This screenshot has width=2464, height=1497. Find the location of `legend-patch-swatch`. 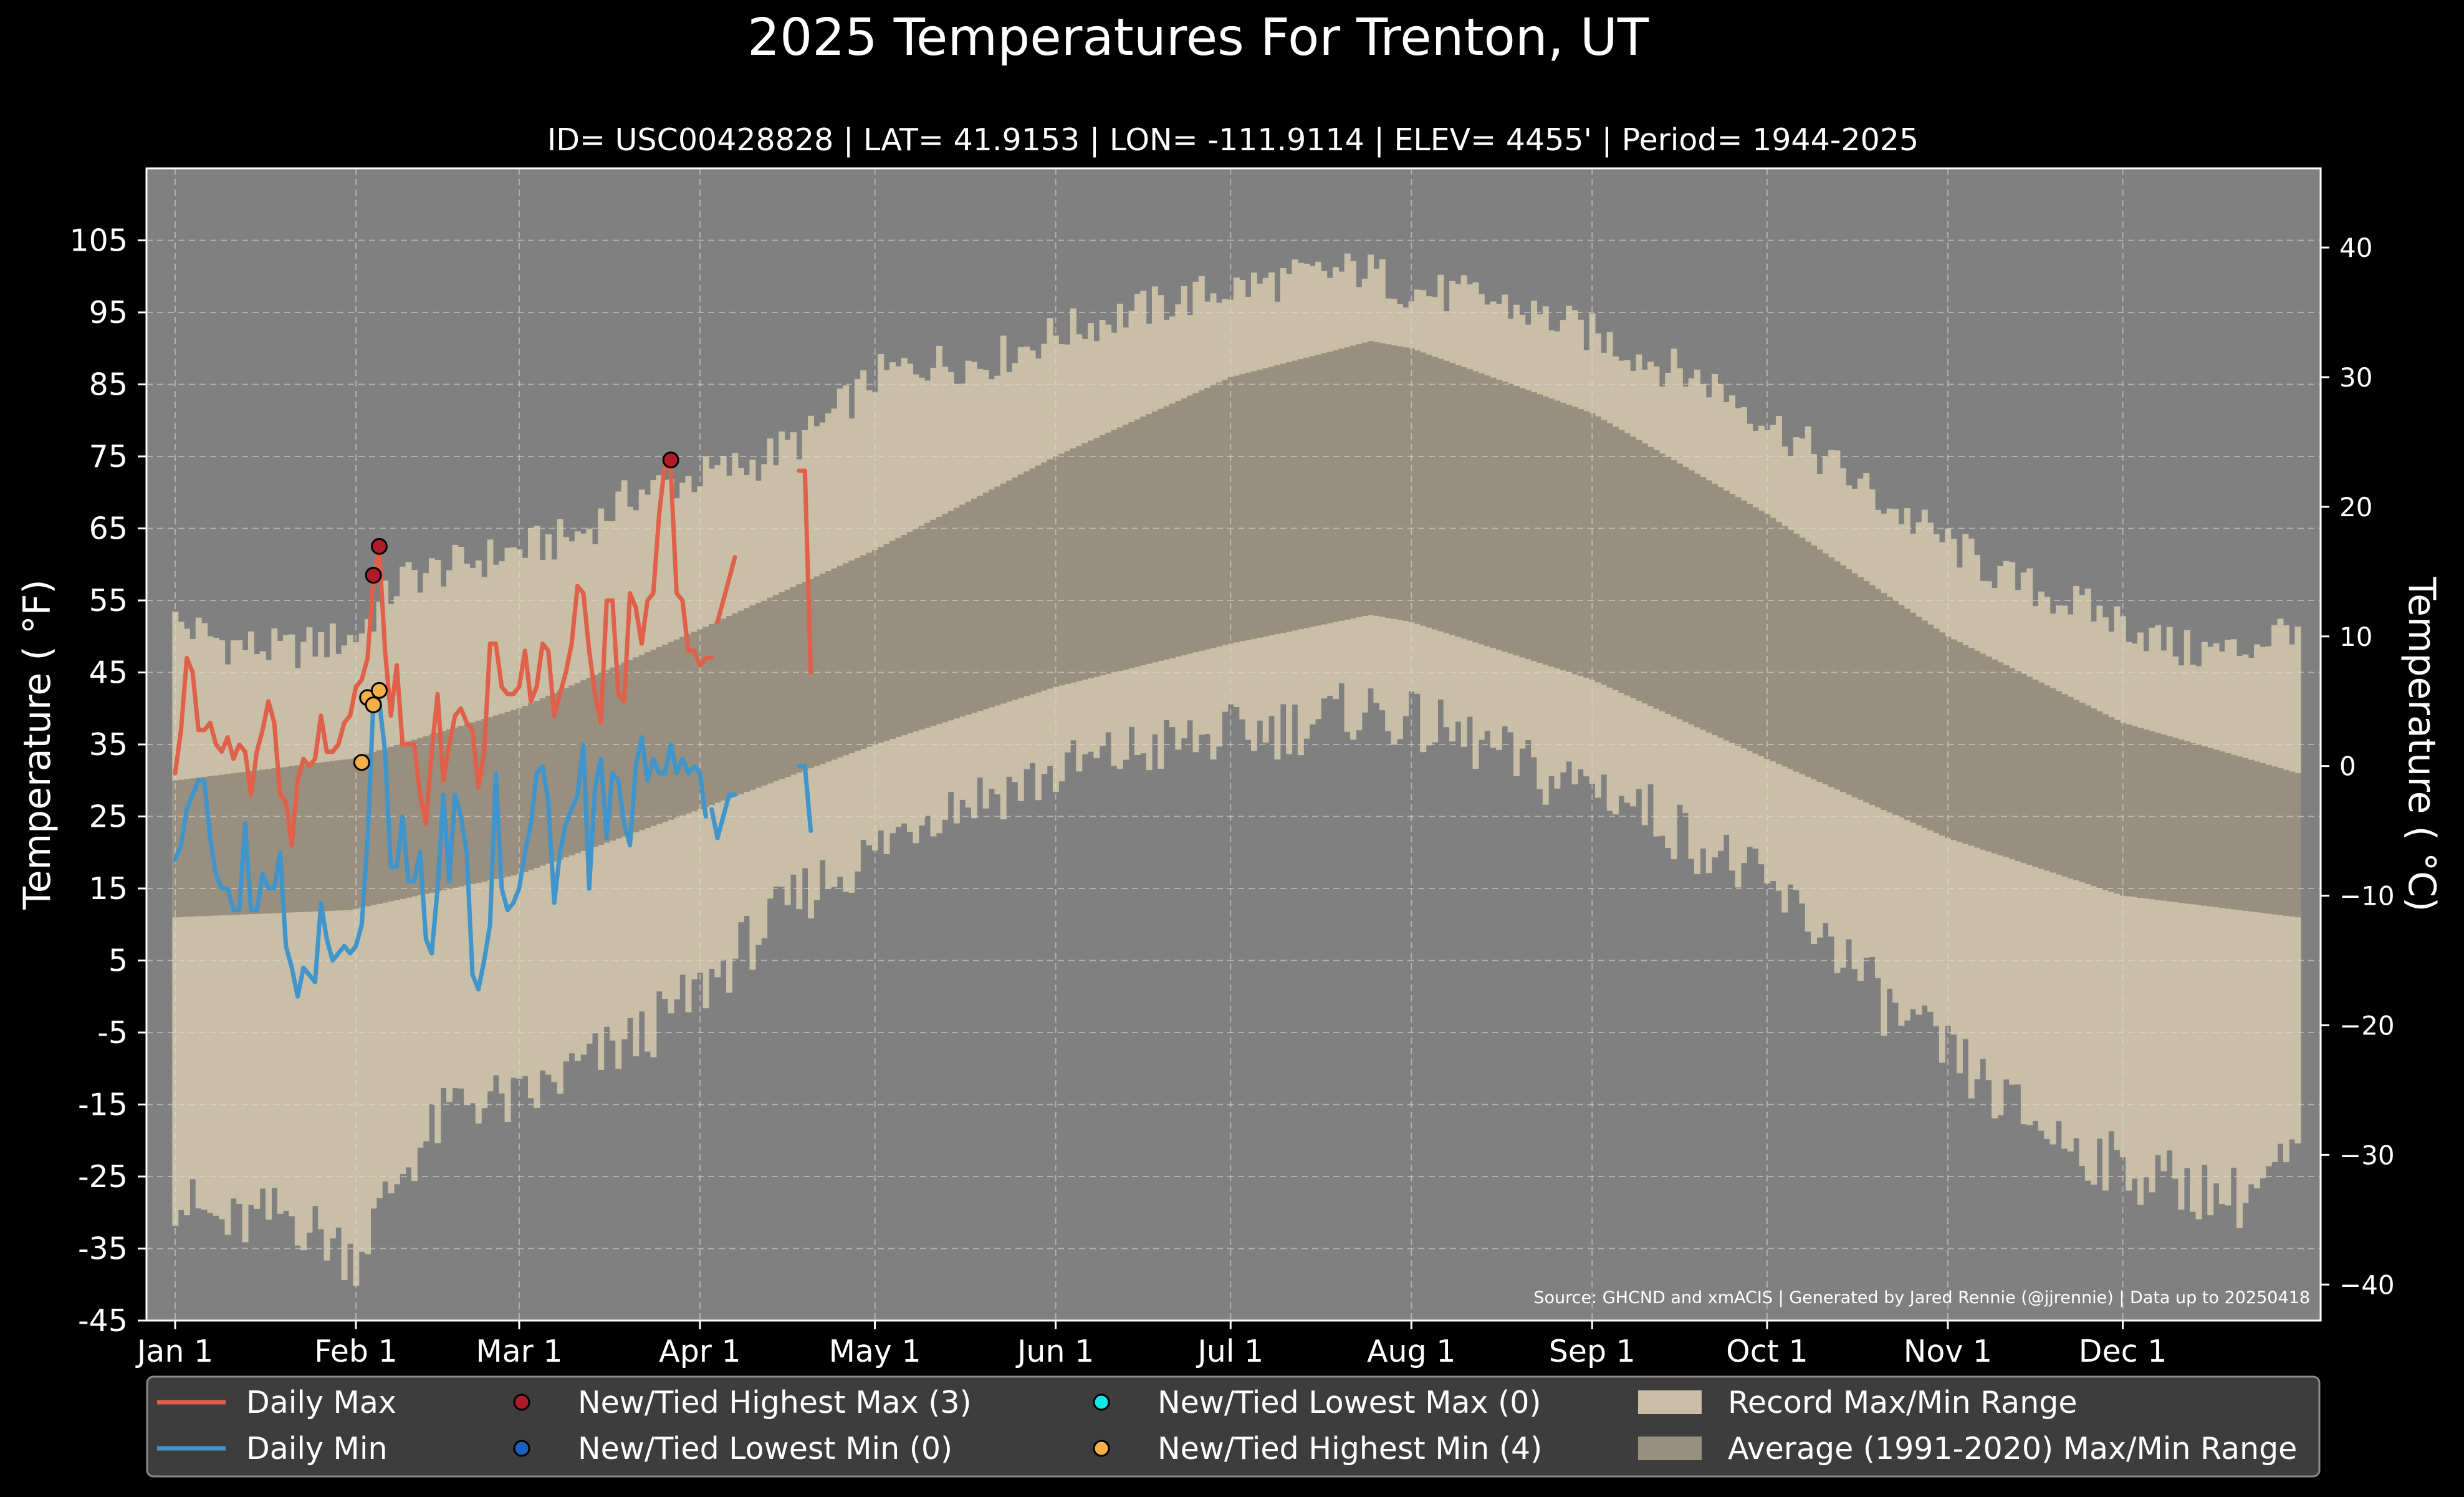

legend-patch-swatch is located at coordinates (1670, 1402).